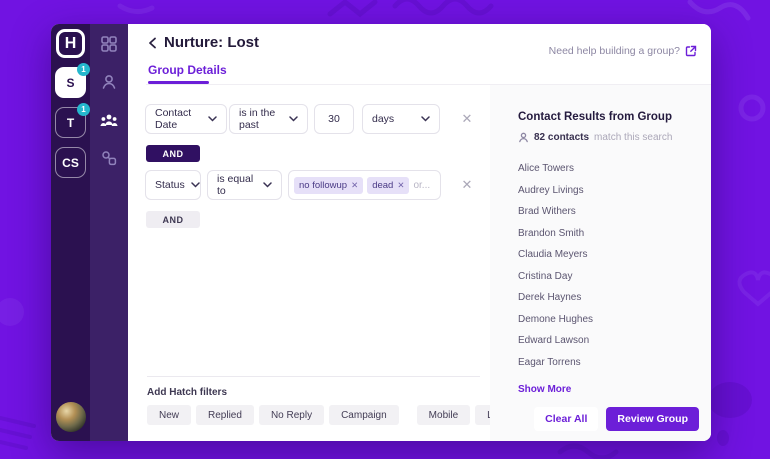  What do you see at coordinates (652, 419) in the screenshot?
I see `review-group-button: Review Group` at bounding box center [652, 419].